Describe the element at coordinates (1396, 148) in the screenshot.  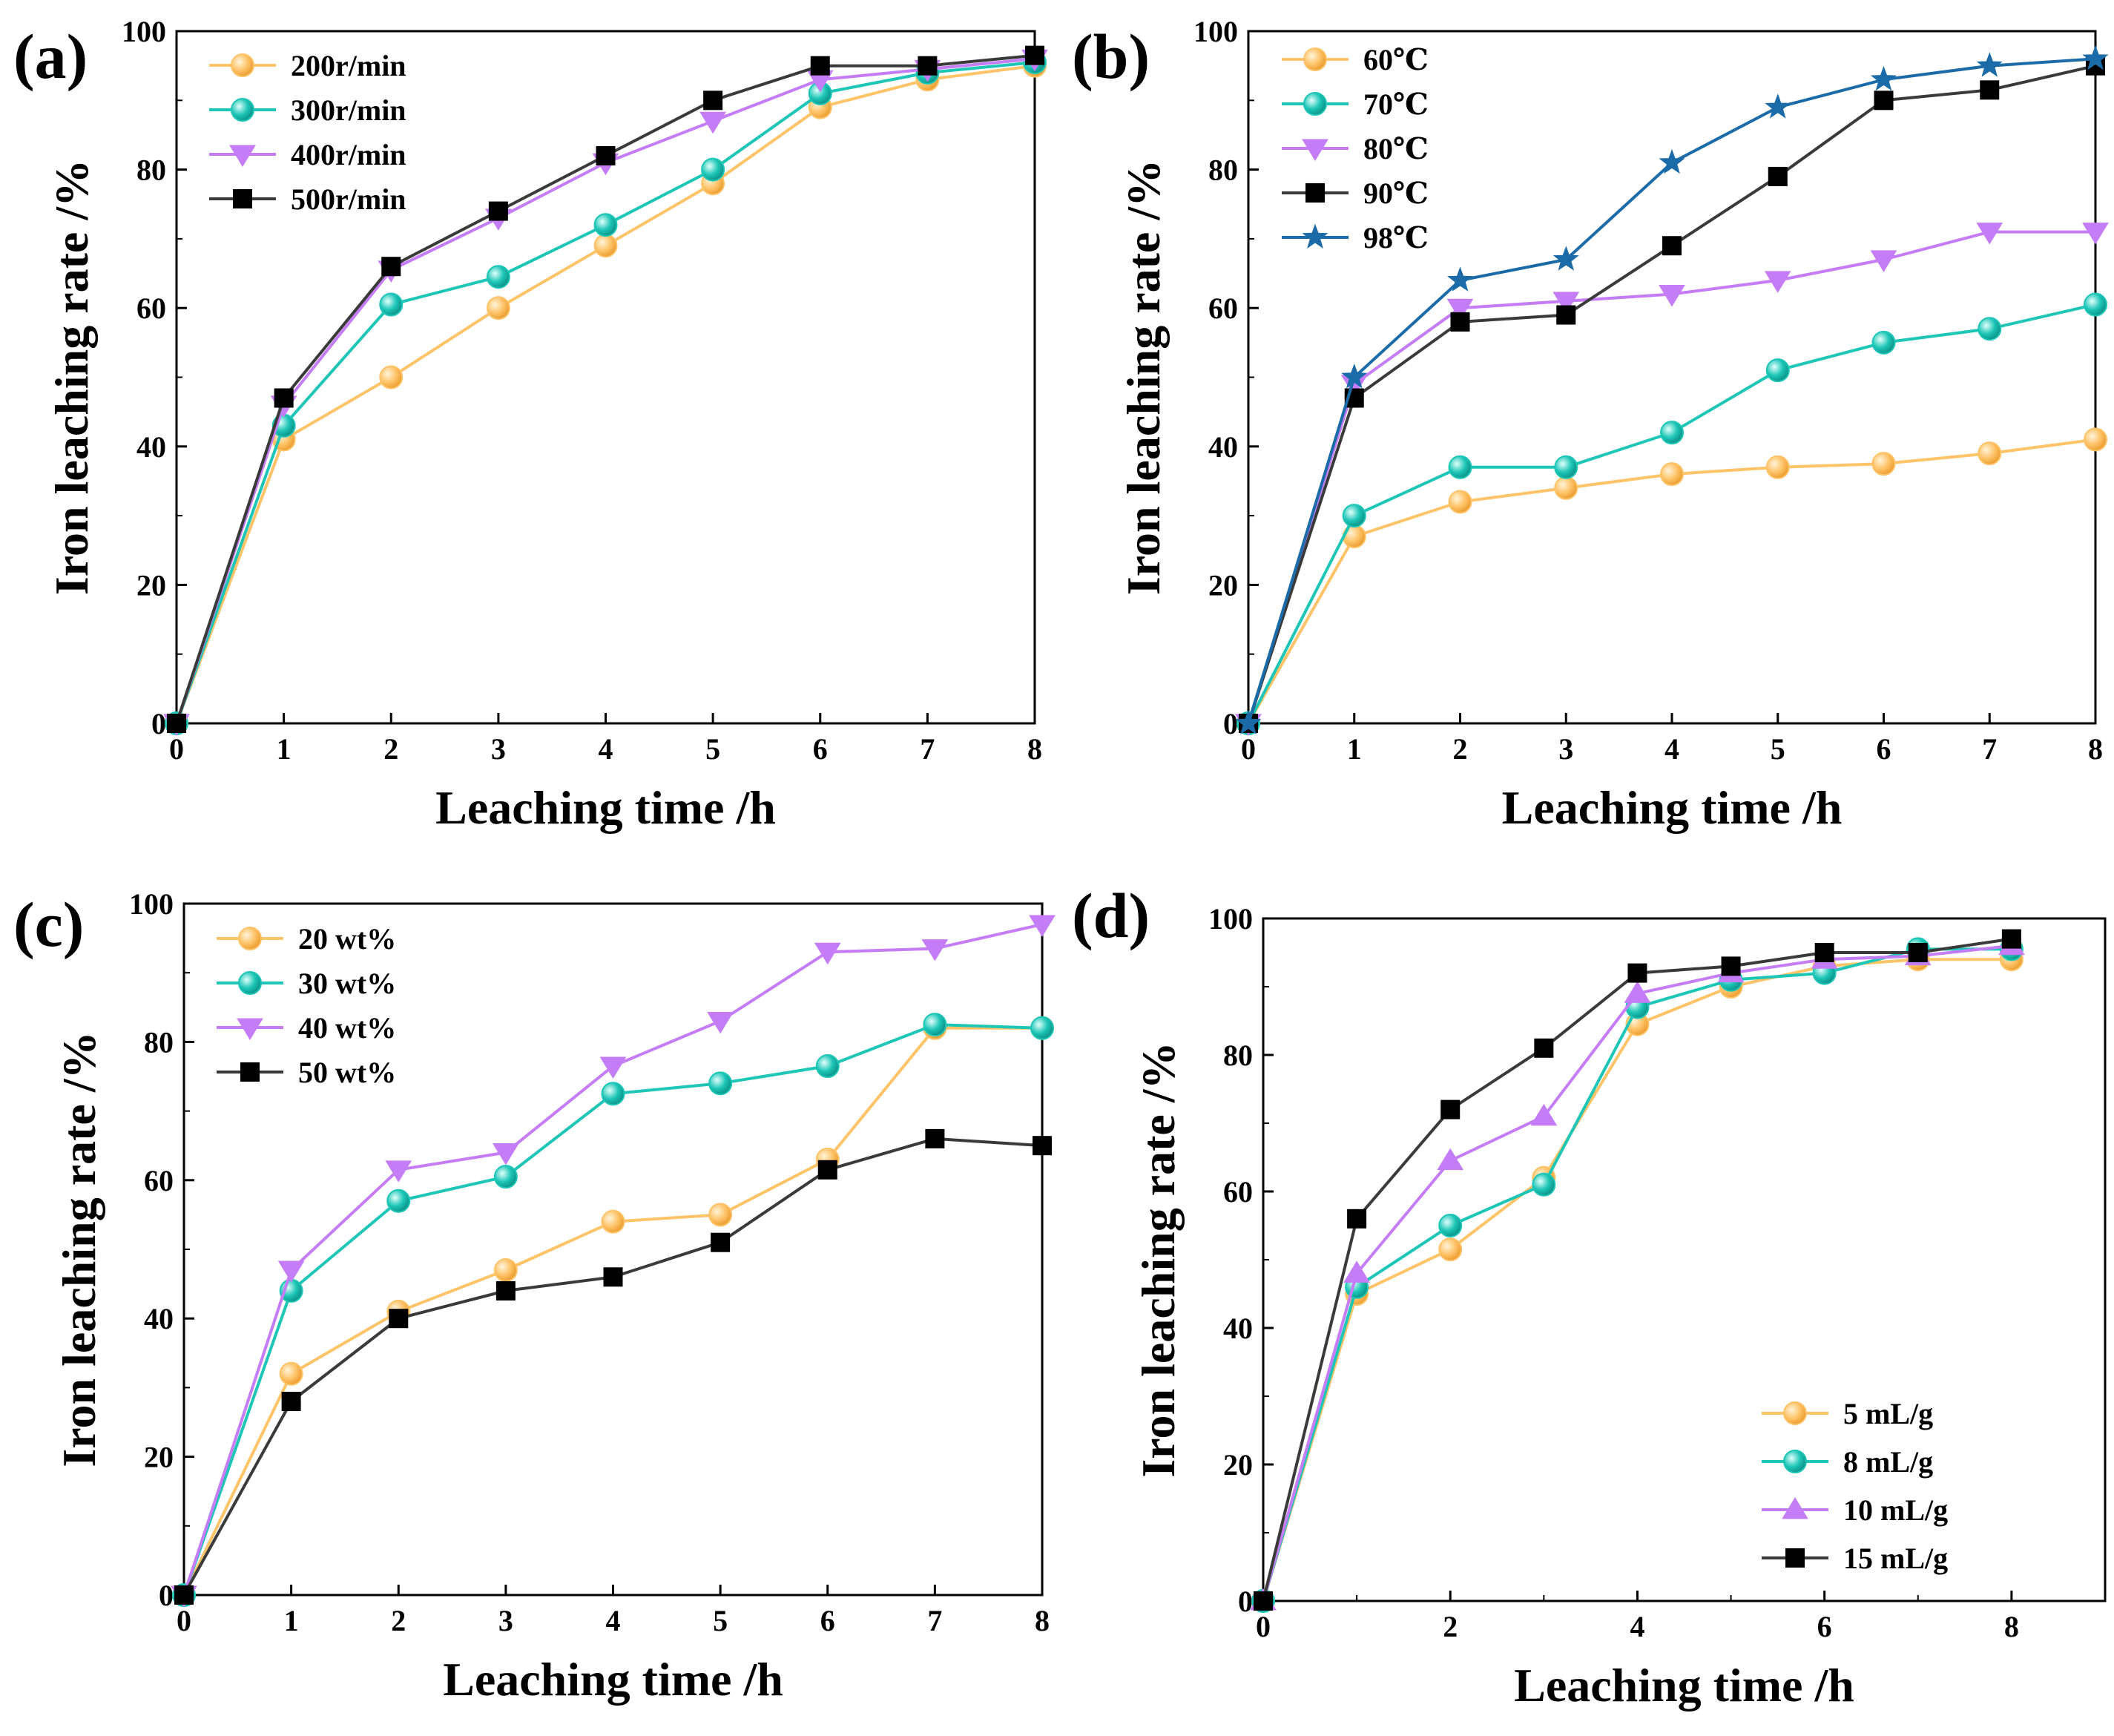
I see `legend-label: 80℃` at that location.